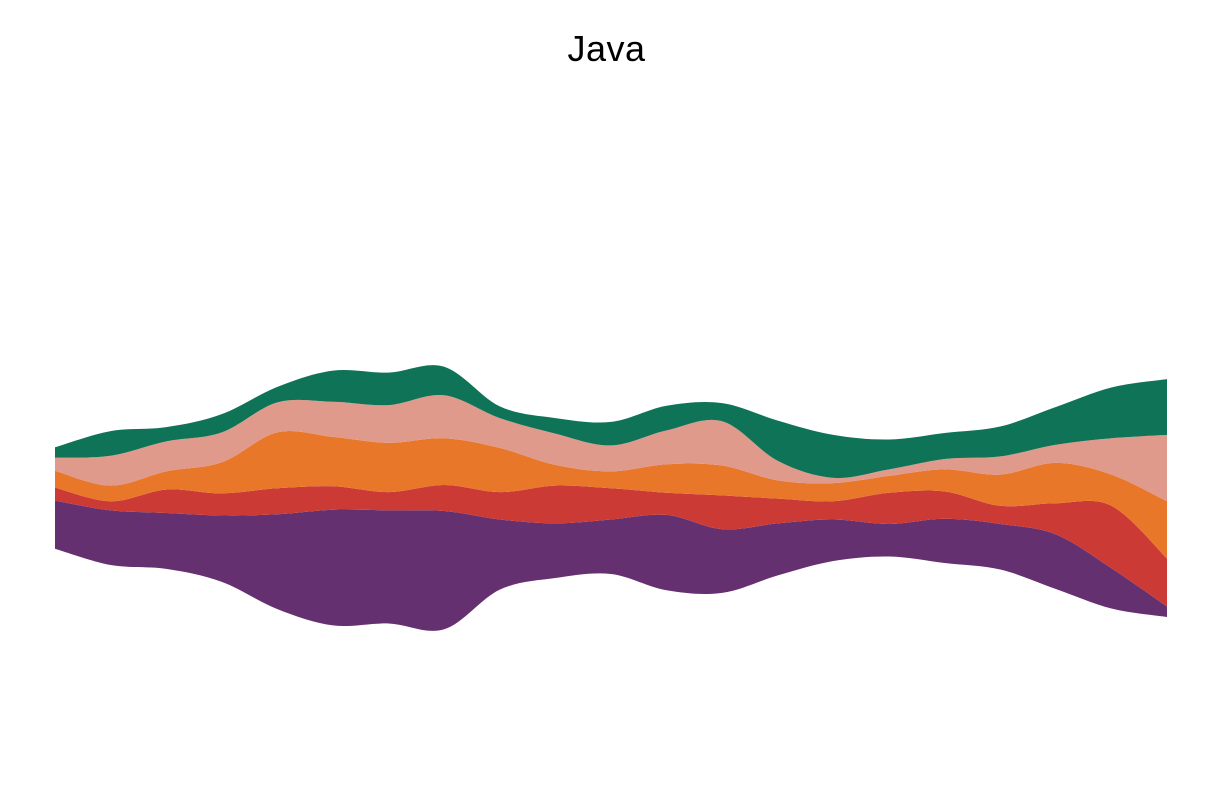 This screenshot has width=1213, height=808. Describe the element at coordinates (606, 48) in the screenshot. I see `chart-title: Java` at that location.